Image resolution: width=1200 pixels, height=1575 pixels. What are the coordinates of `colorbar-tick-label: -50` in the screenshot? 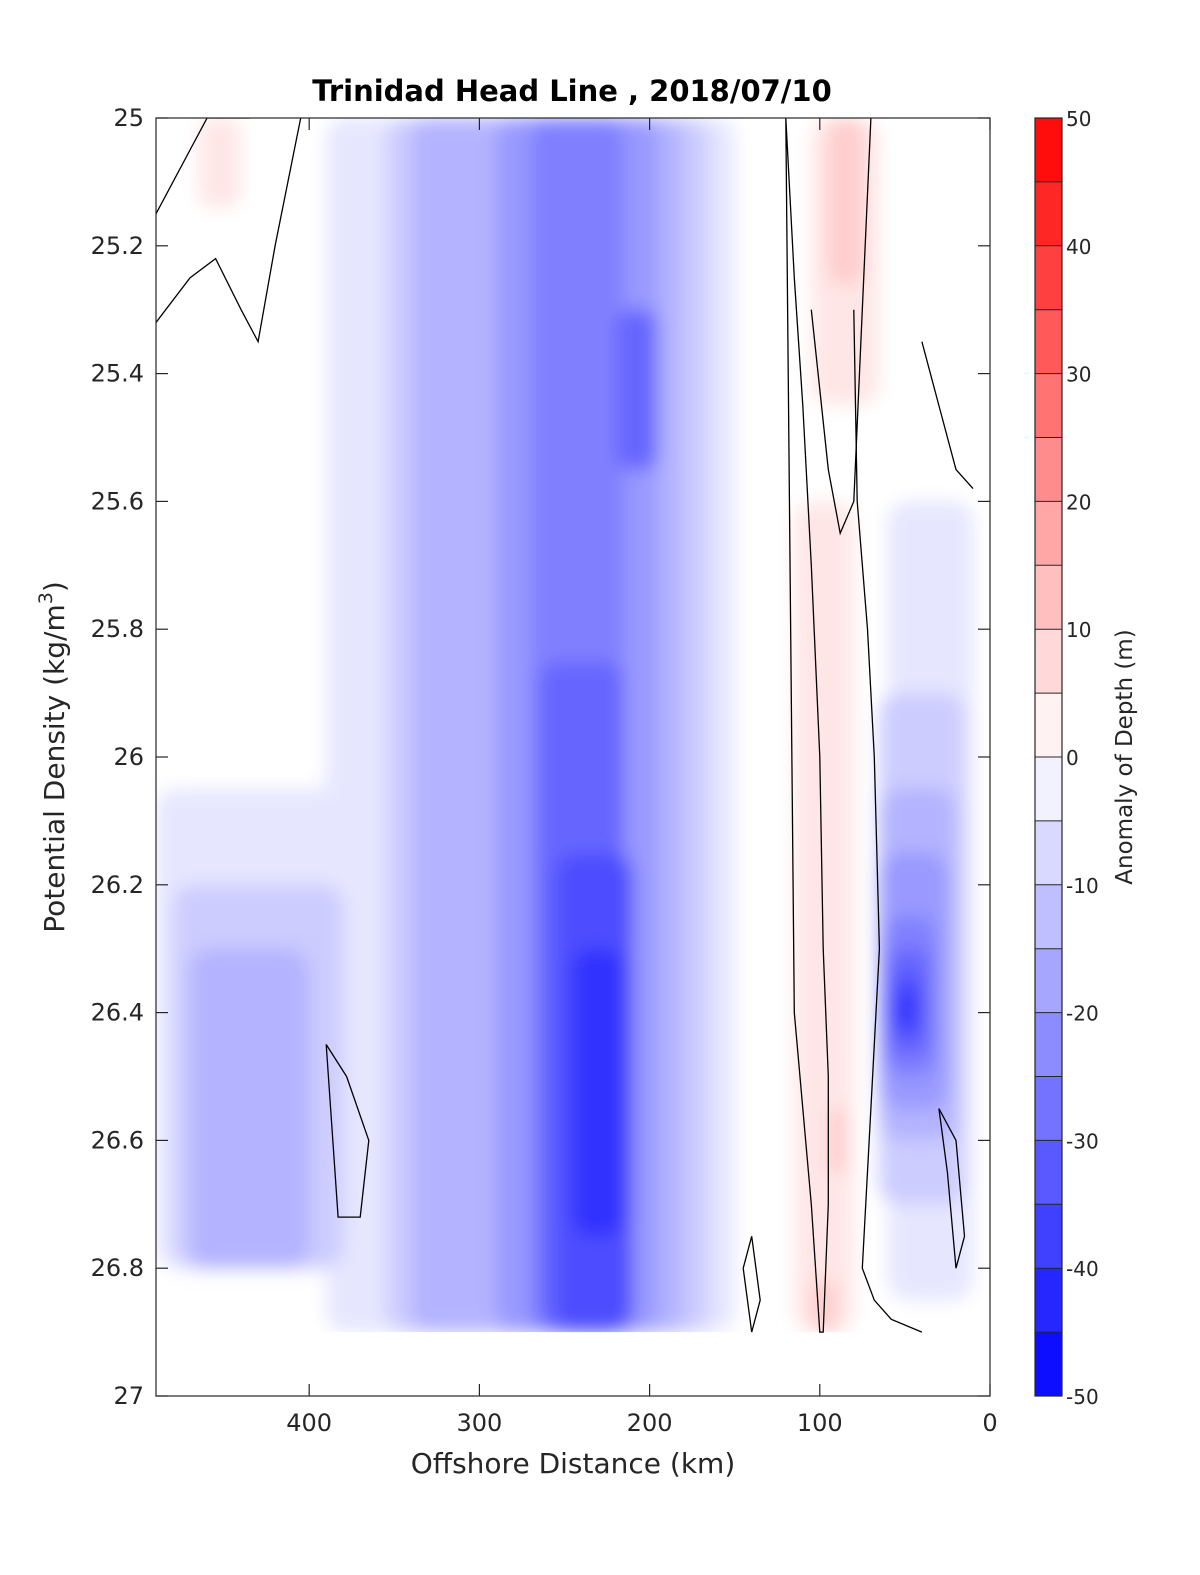 It's located at (1082, 1397).